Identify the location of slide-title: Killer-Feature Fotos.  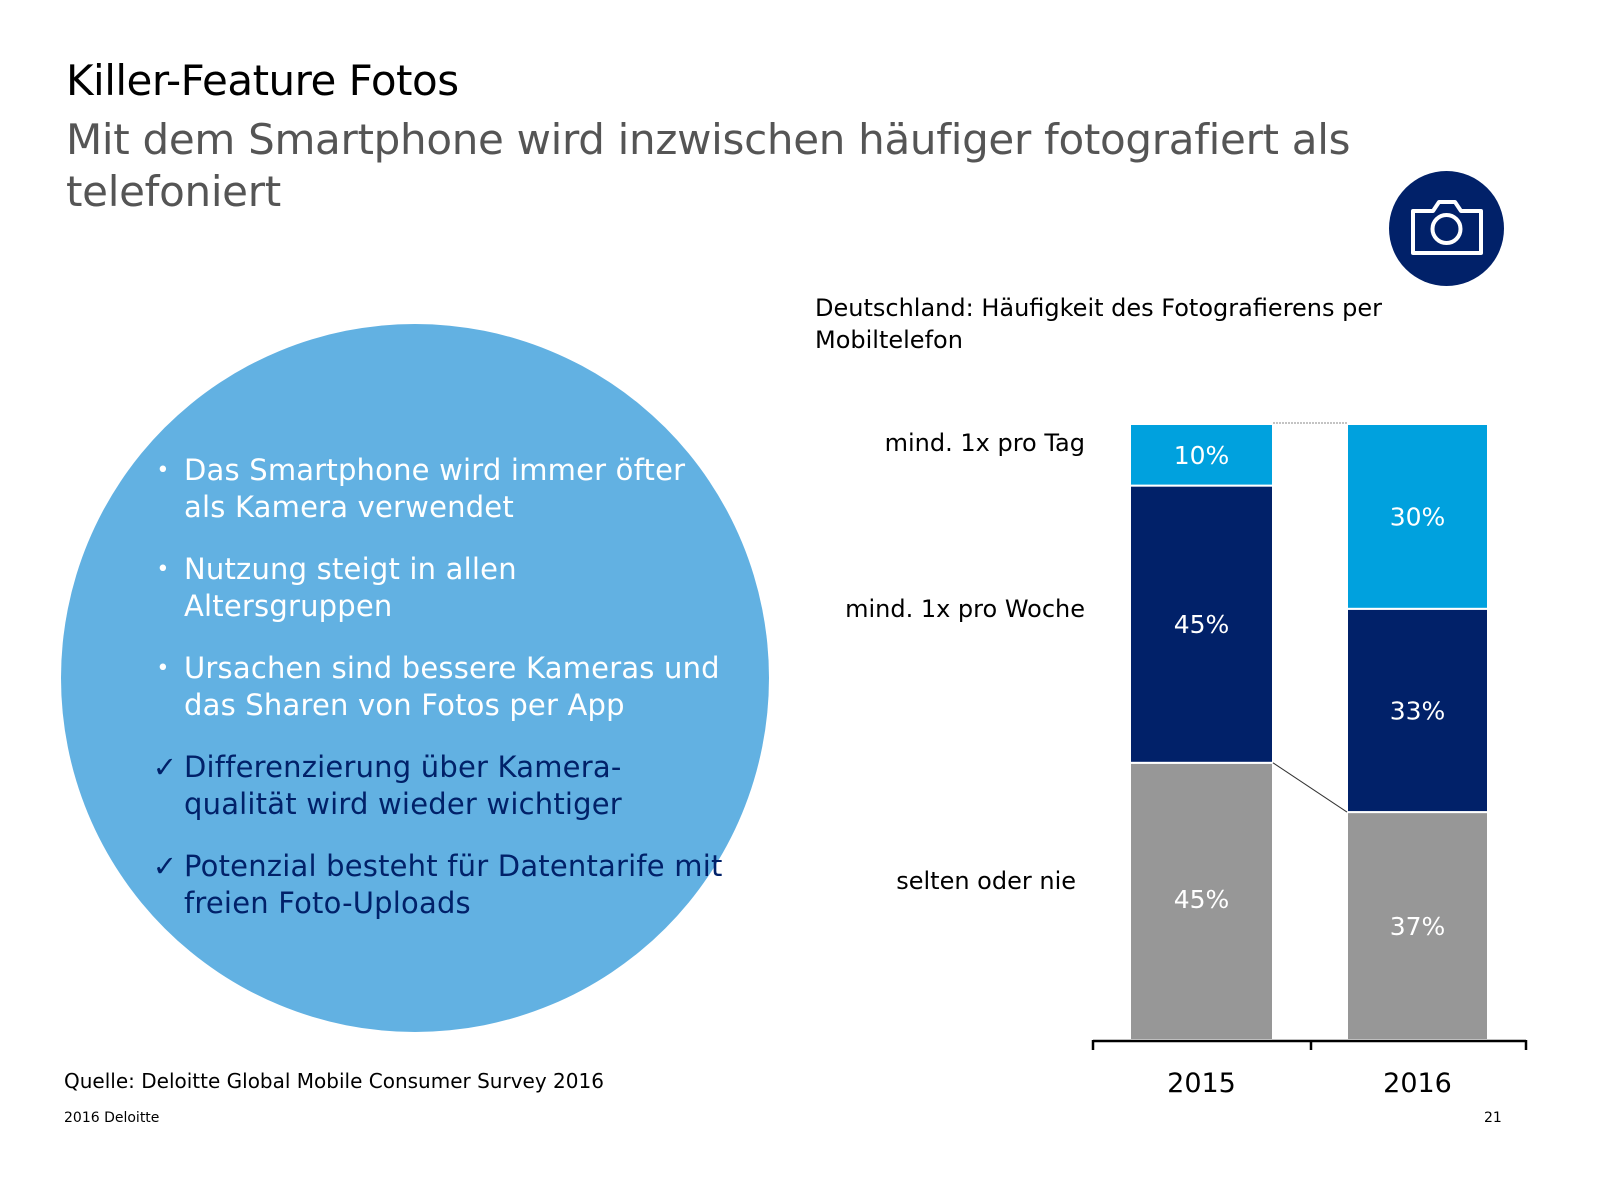
(262, 80).